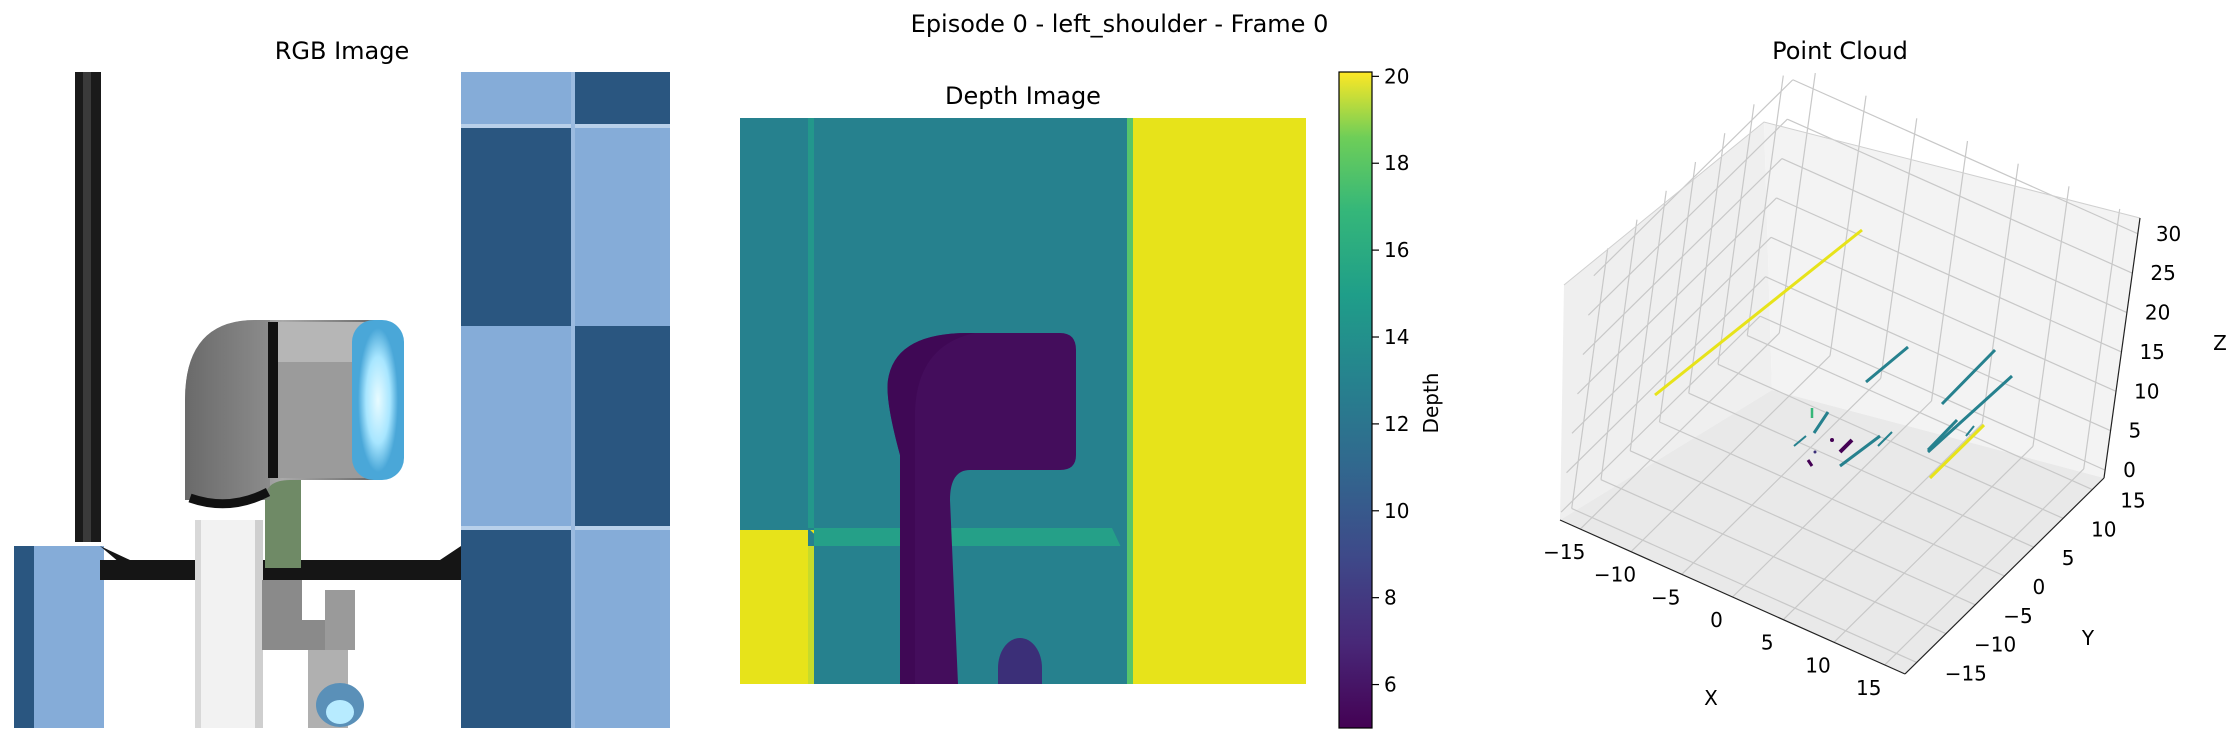  Describe the element at coordinates (2135, 431) in the screenshot. I see `z-tick-label: 5` at that location.